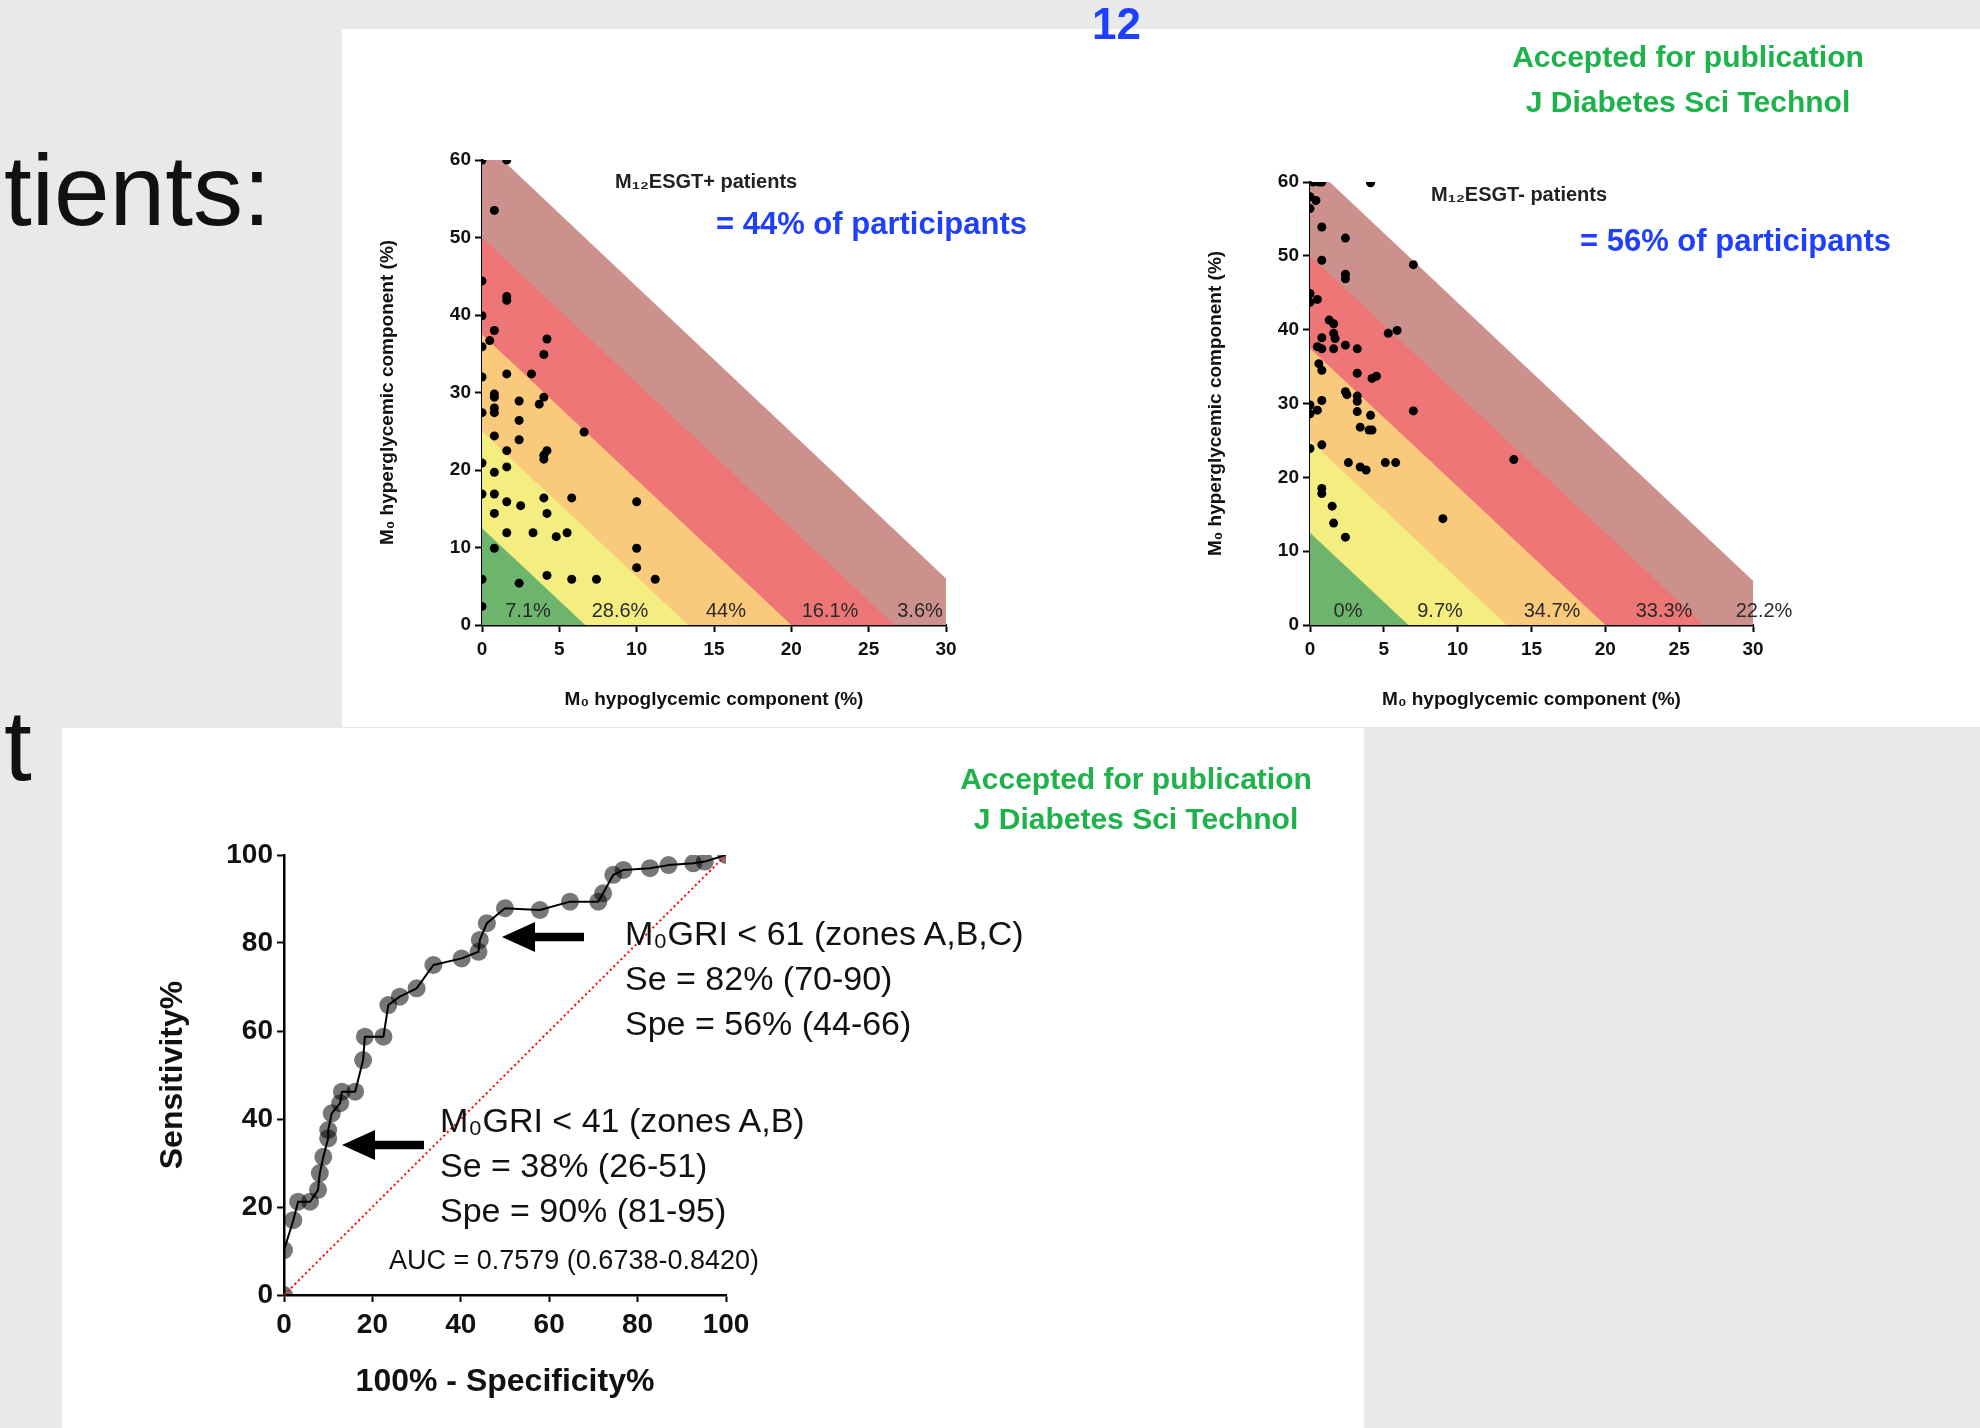 The image size is (1980, 1428). What do you see at coordinates (18, 745) in the screenshot?
I see `text: t` at bounding box center [18, 745].